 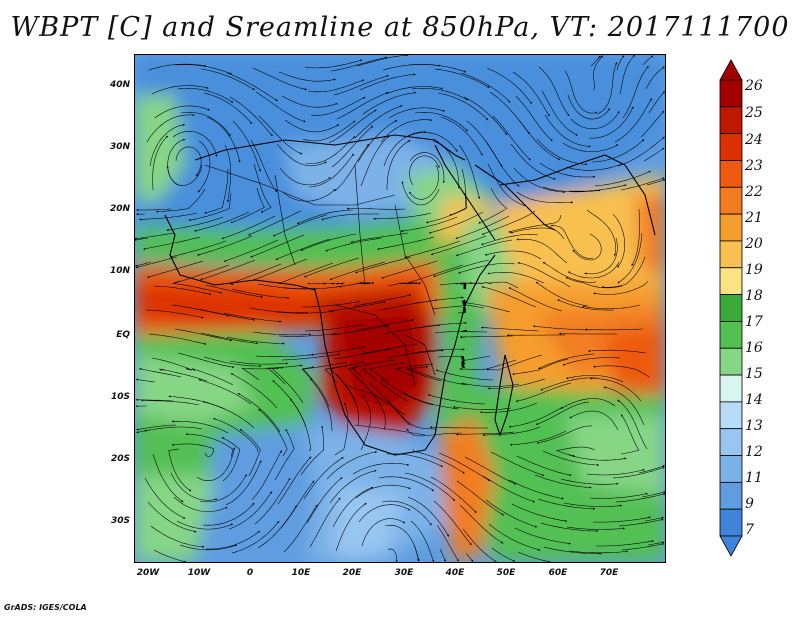 I want to click on lat-label-eq: EQ, so click(x=123, y=335).